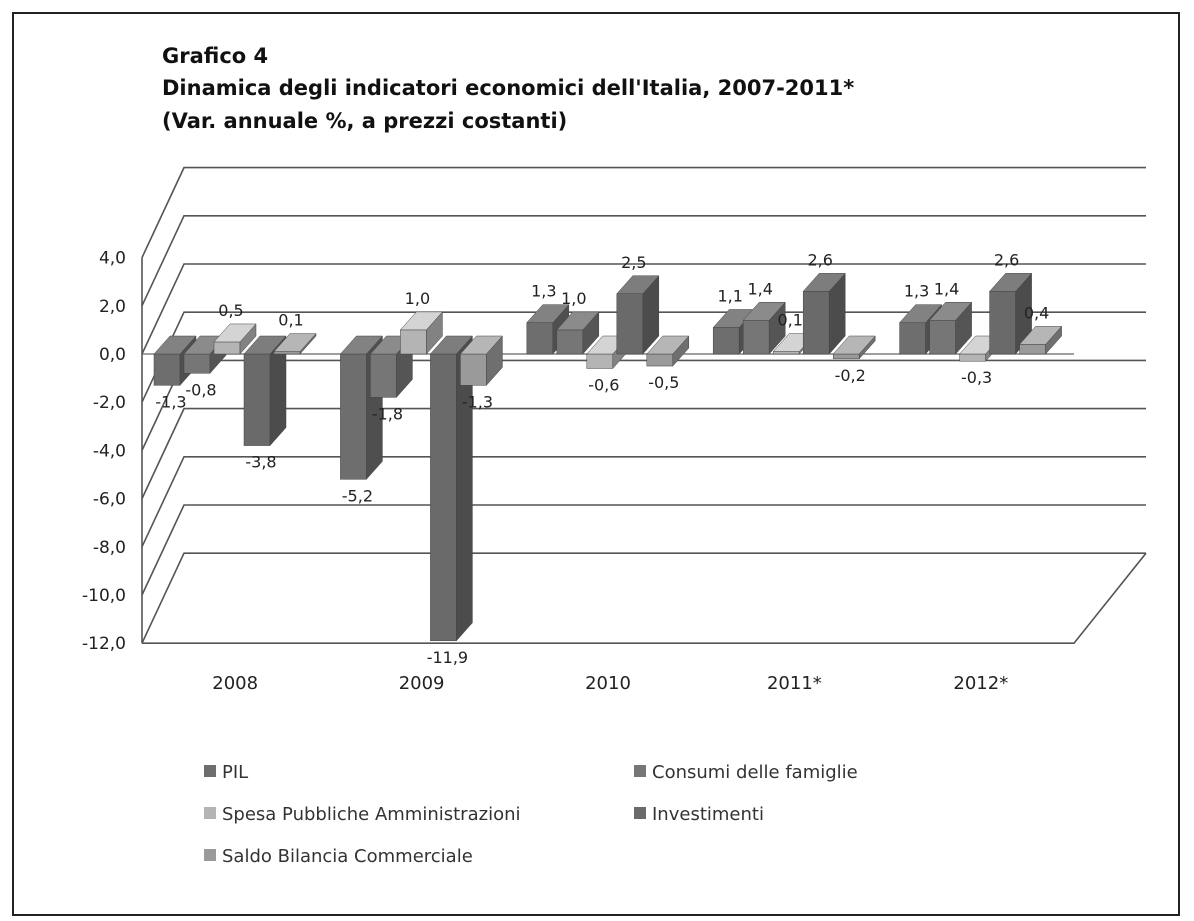 This screenshot has width=1194, height=921. I want to click on data-label: -5,2, so click(357, 495).